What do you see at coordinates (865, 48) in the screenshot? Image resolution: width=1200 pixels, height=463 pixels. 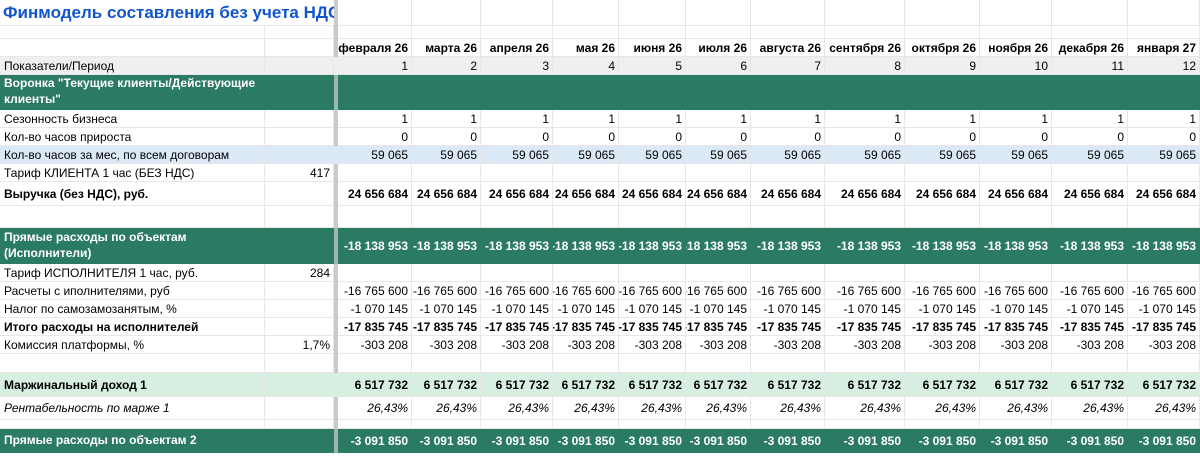 I see `month-header-cell: сентября 26` at bounding box center [865, 48].